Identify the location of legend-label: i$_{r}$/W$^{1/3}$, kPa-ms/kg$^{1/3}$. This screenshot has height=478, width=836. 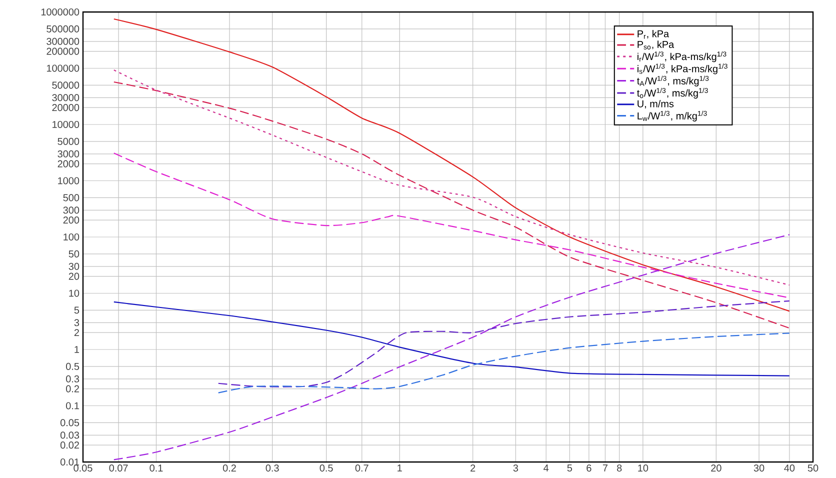
(682, 56).